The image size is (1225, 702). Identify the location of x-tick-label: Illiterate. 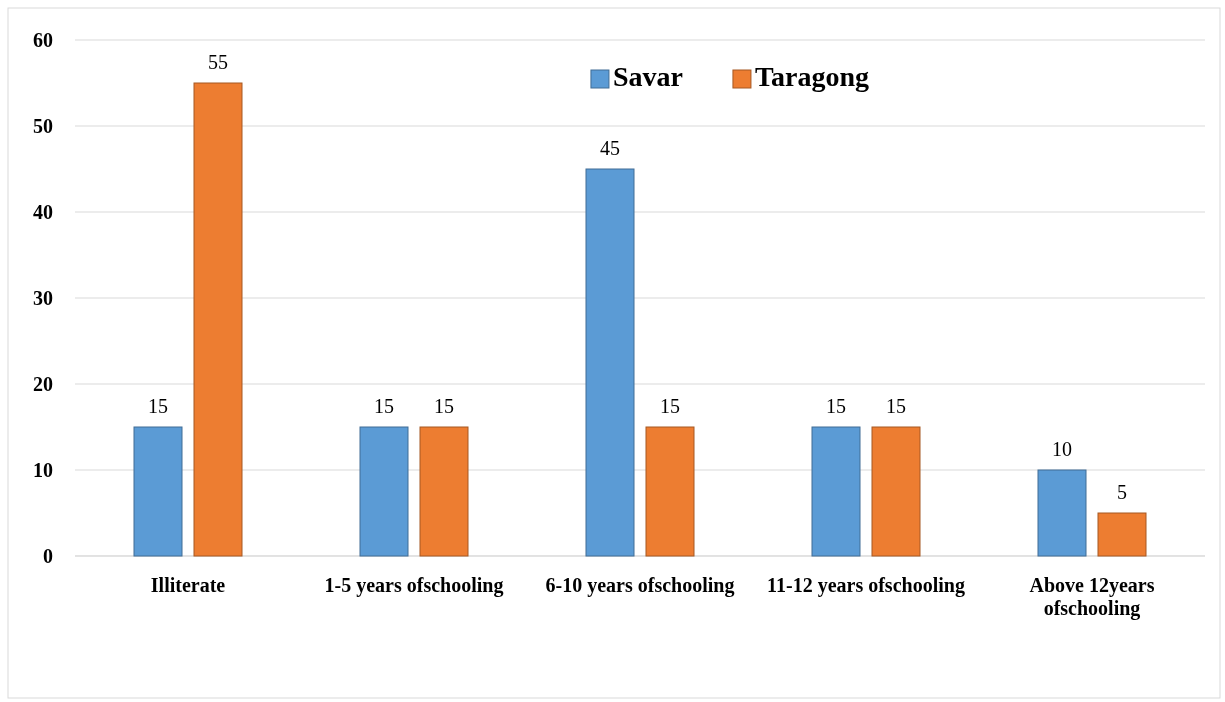
(188, 585).